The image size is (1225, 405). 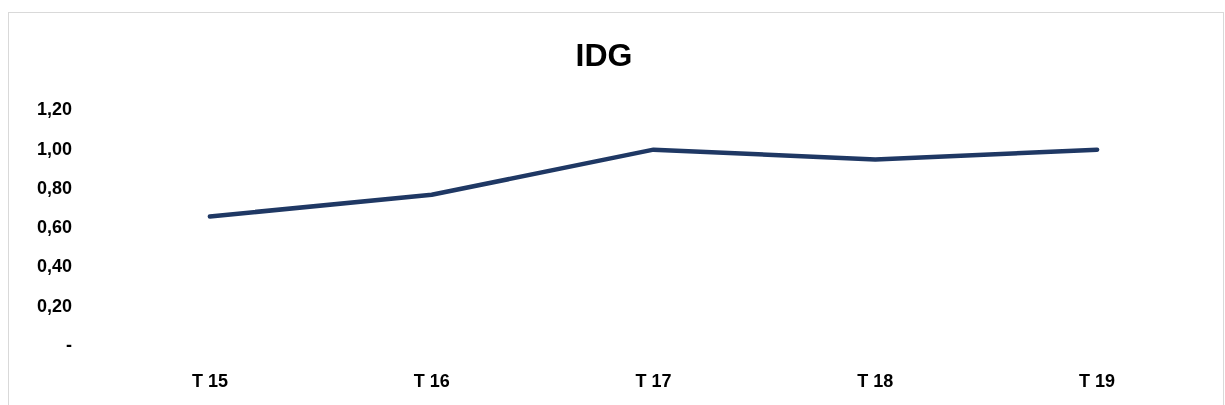 I want to click on x-tick-label: T 18, so click(x=875, y=380).